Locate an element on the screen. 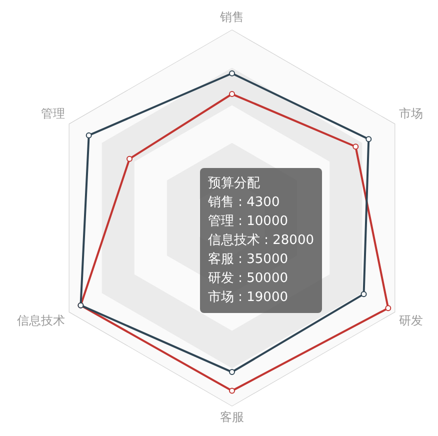 The image size is (438, 436). text: 信息技术 : 28000 is located at coordinates (261, 241).